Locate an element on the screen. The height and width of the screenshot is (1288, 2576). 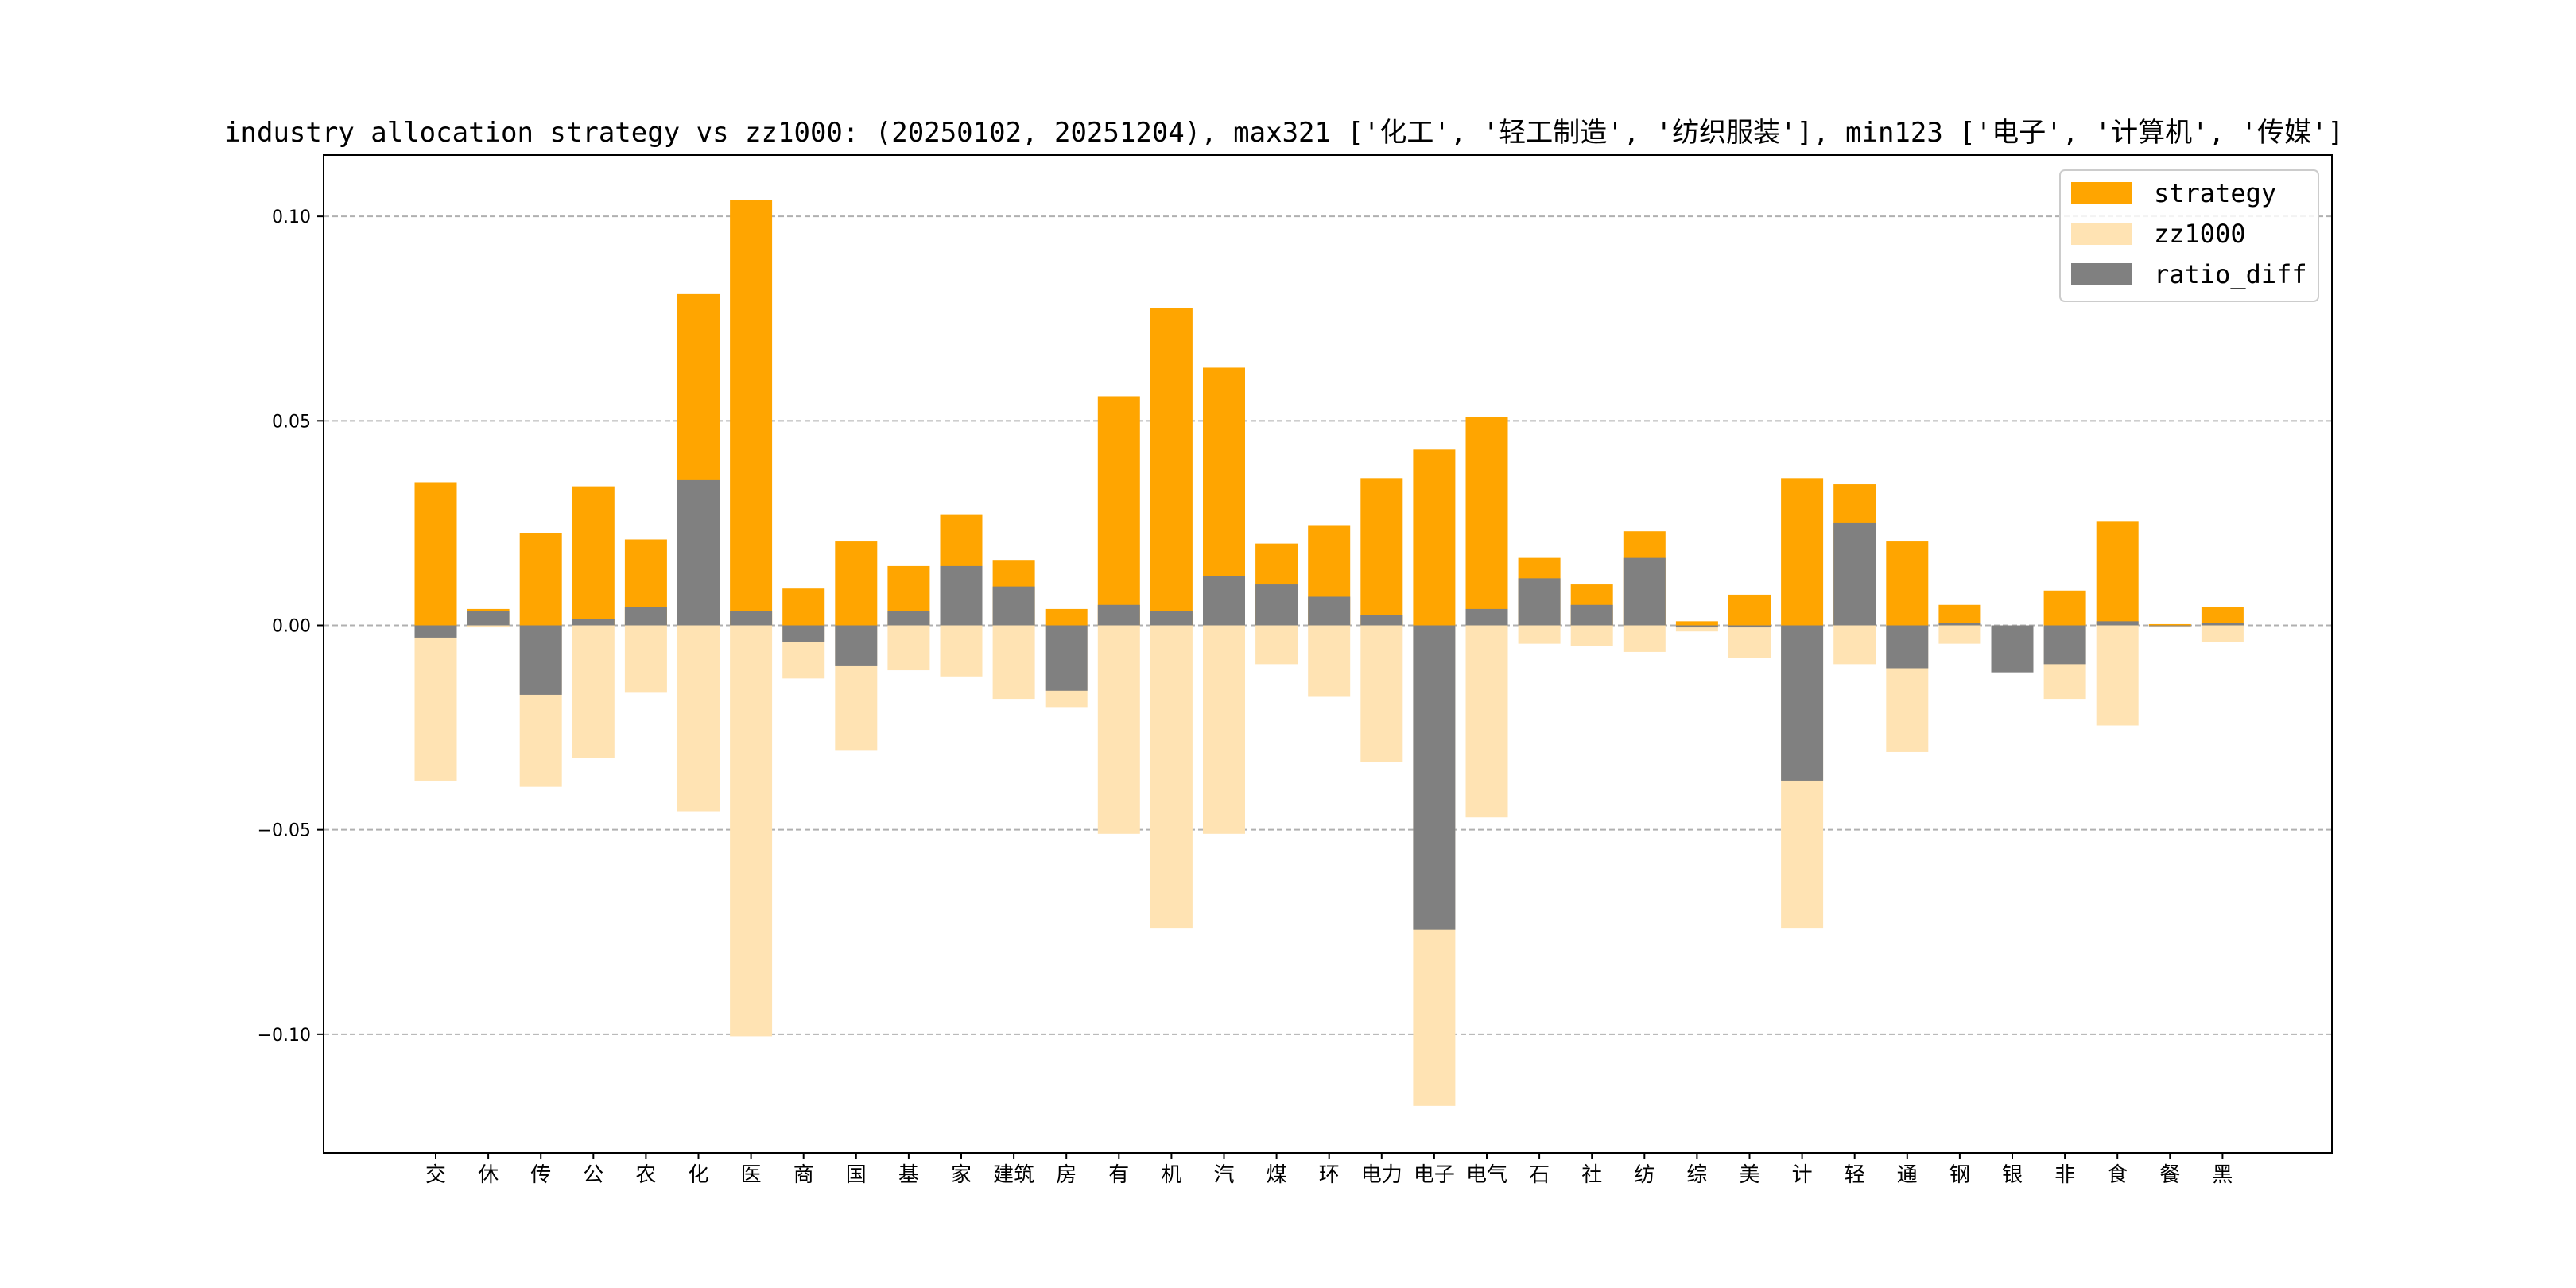
y-axis-ticks: 0.10 0.05 0.00 −0.05 −0.10 is located at coordinates (291, 627).